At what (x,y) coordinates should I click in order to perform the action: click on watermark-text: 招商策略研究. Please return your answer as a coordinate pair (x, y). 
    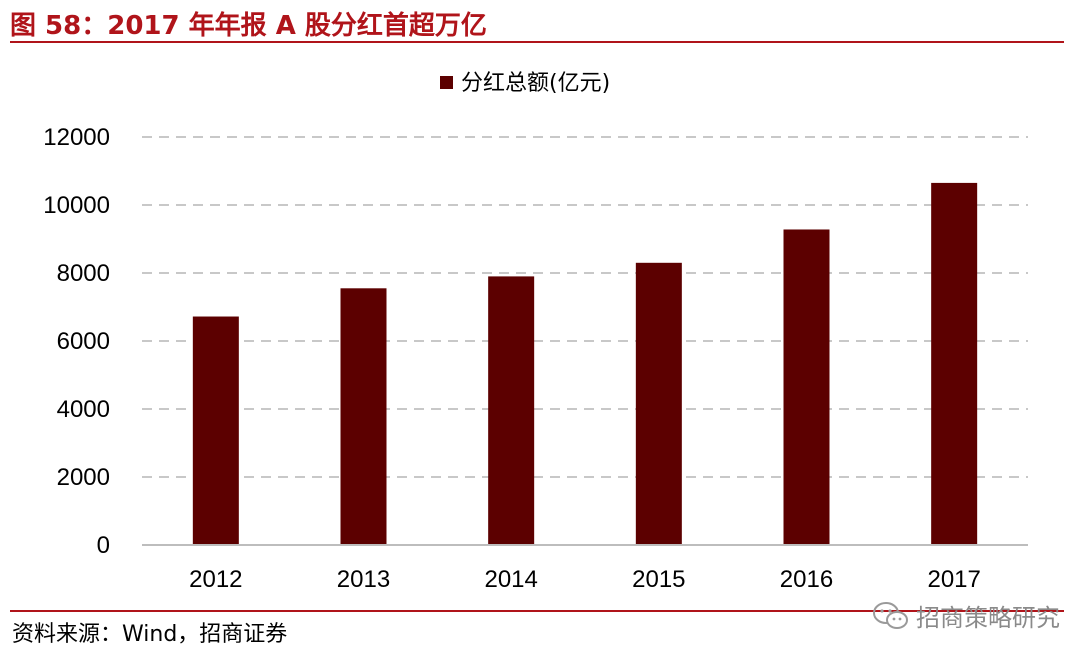
    Looking at the image, I should click on (988, 618).